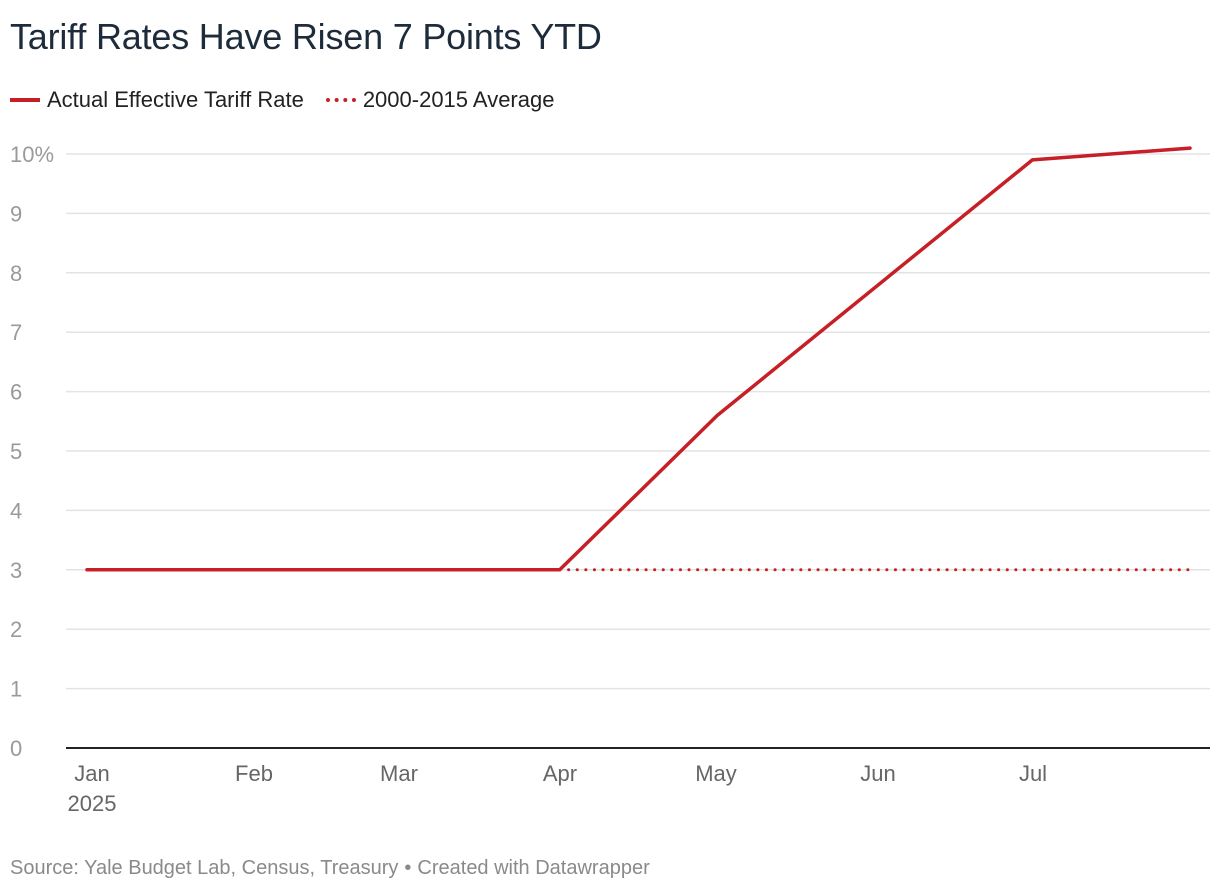 The width and height of the screenshot is (1220, 896). I want to click on x-tick-label: Mar, so click(399, 773).